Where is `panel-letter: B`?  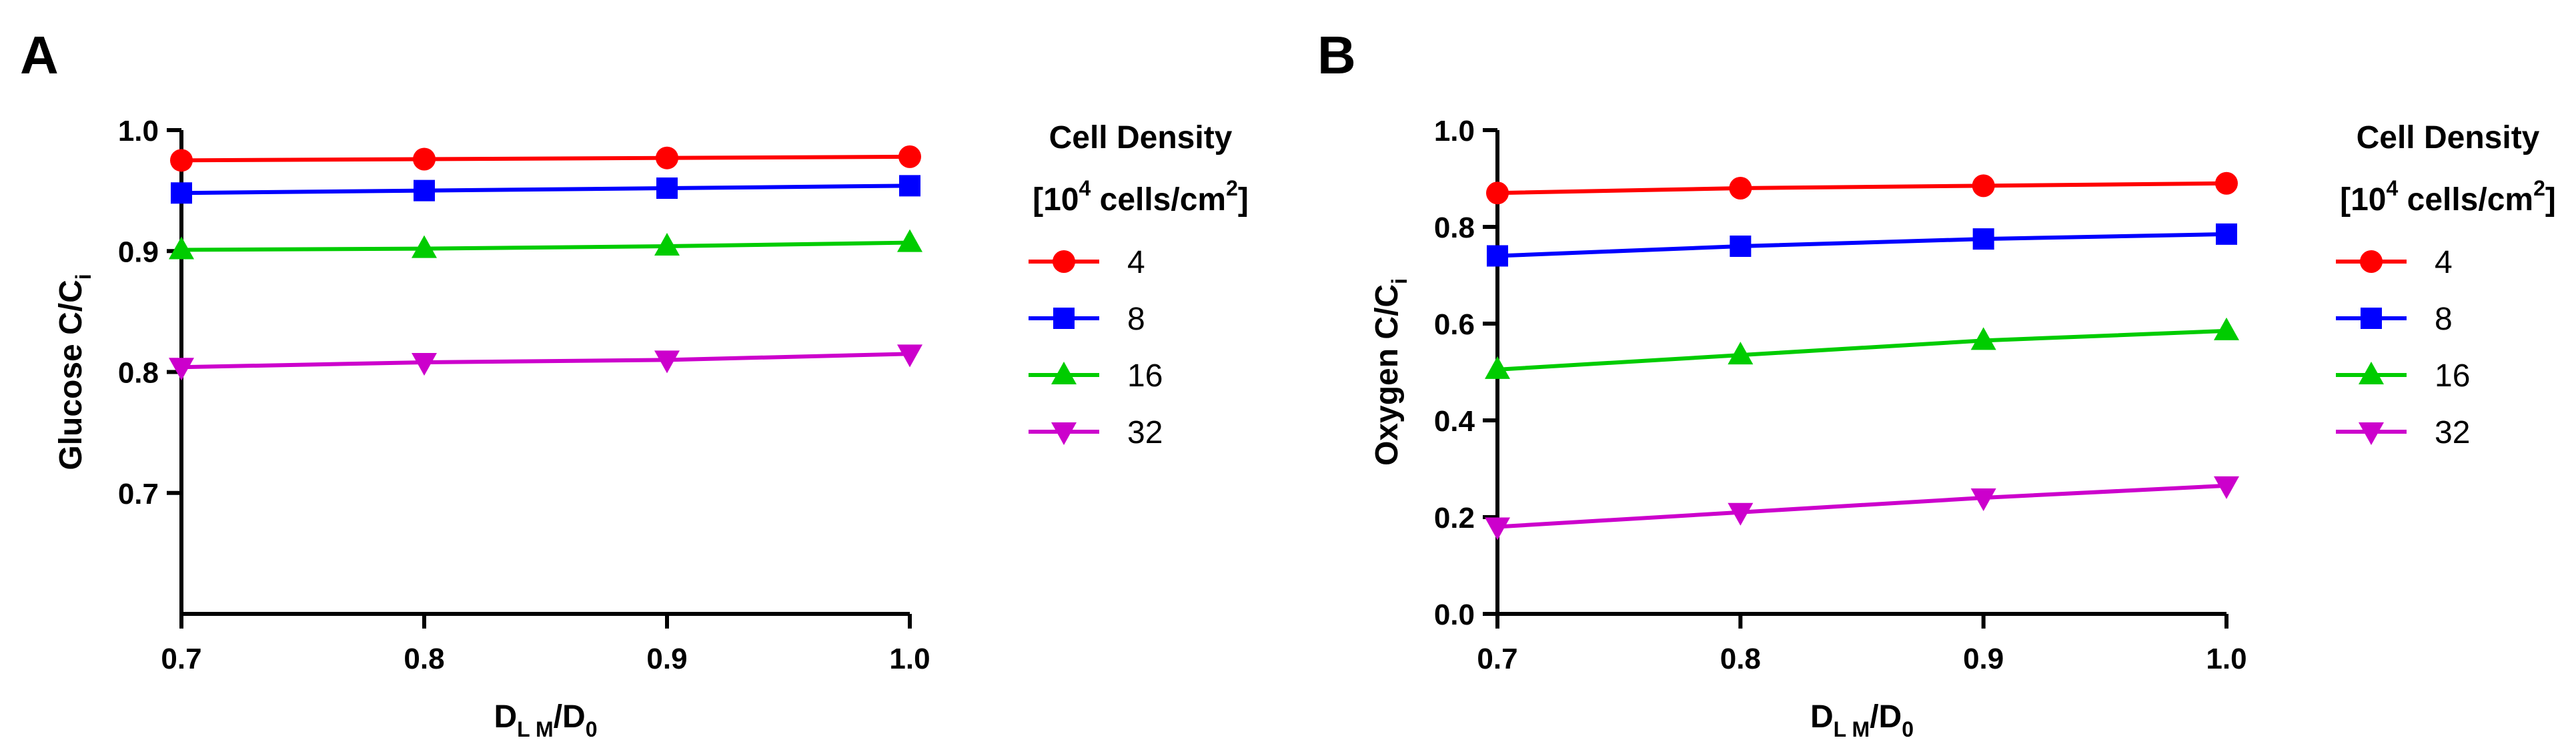 panel-letter: B is located at coordinates (1336, 55).